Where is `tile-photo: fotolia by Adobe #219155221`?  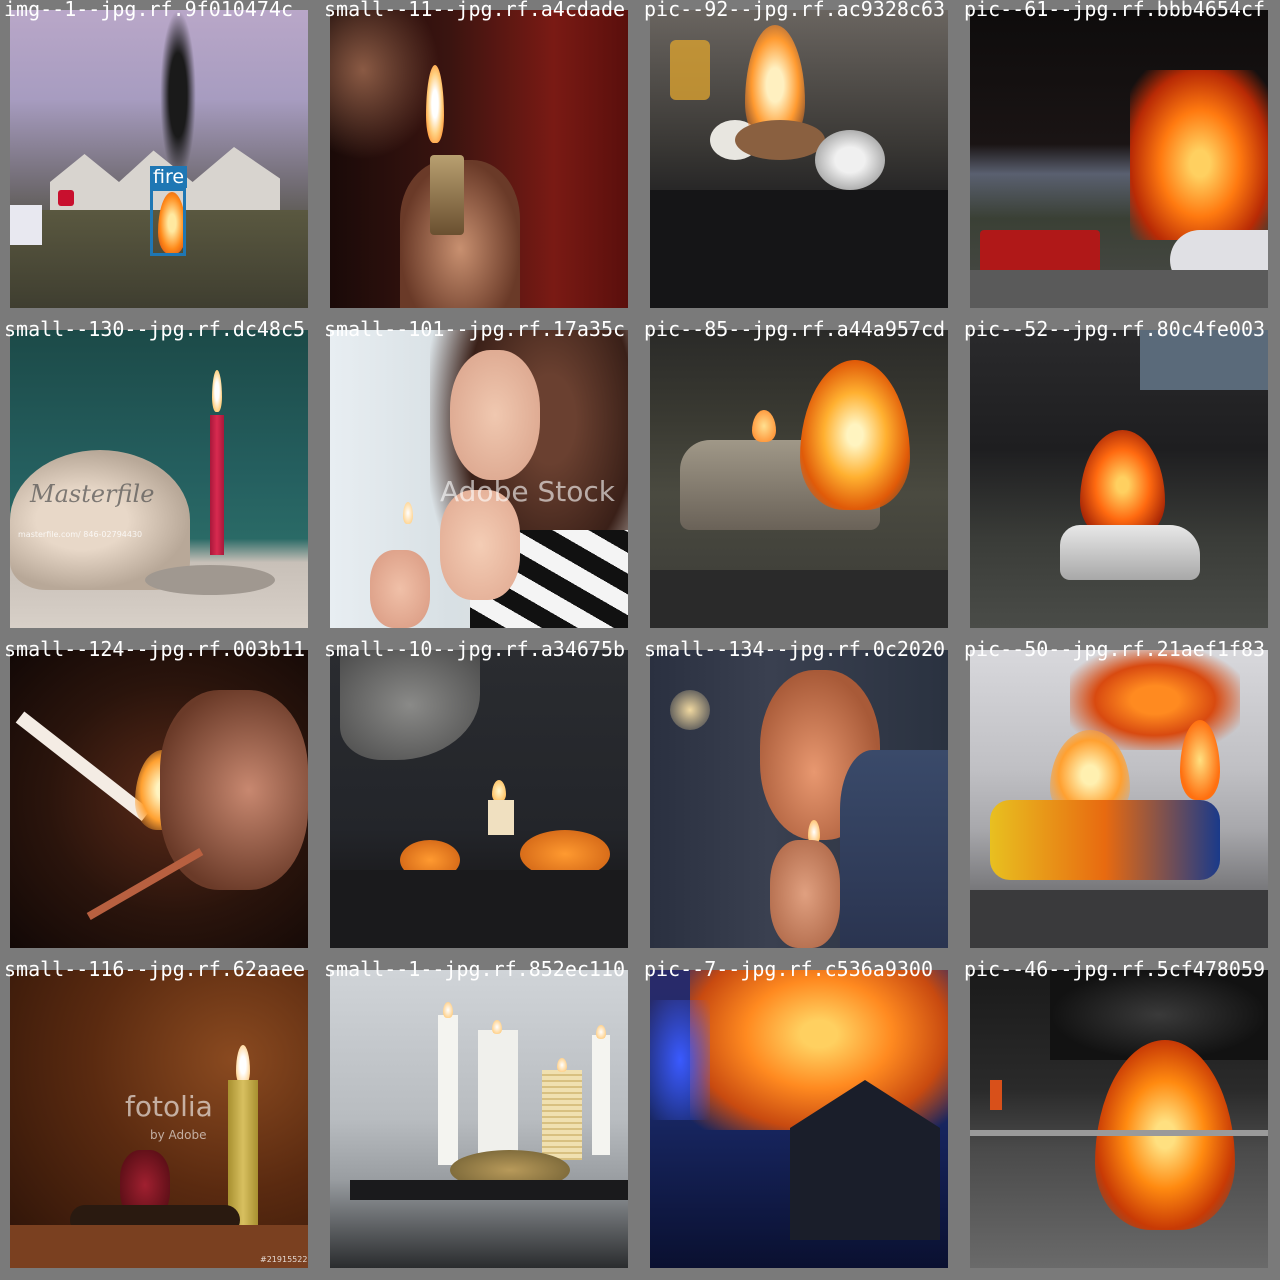
tile-photo: fotolia by Adobe #219155221 is located at coordinates (159, 1119).